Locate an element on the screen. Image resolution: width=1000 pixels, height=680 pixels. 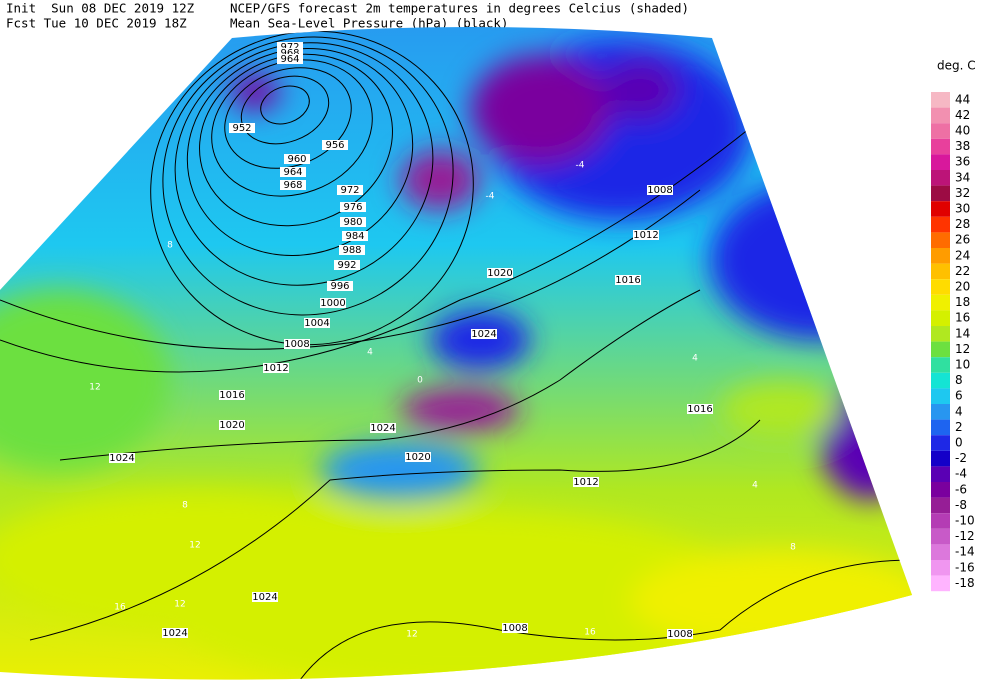
isobar-label: 976 is located at coordinates (352, 207).